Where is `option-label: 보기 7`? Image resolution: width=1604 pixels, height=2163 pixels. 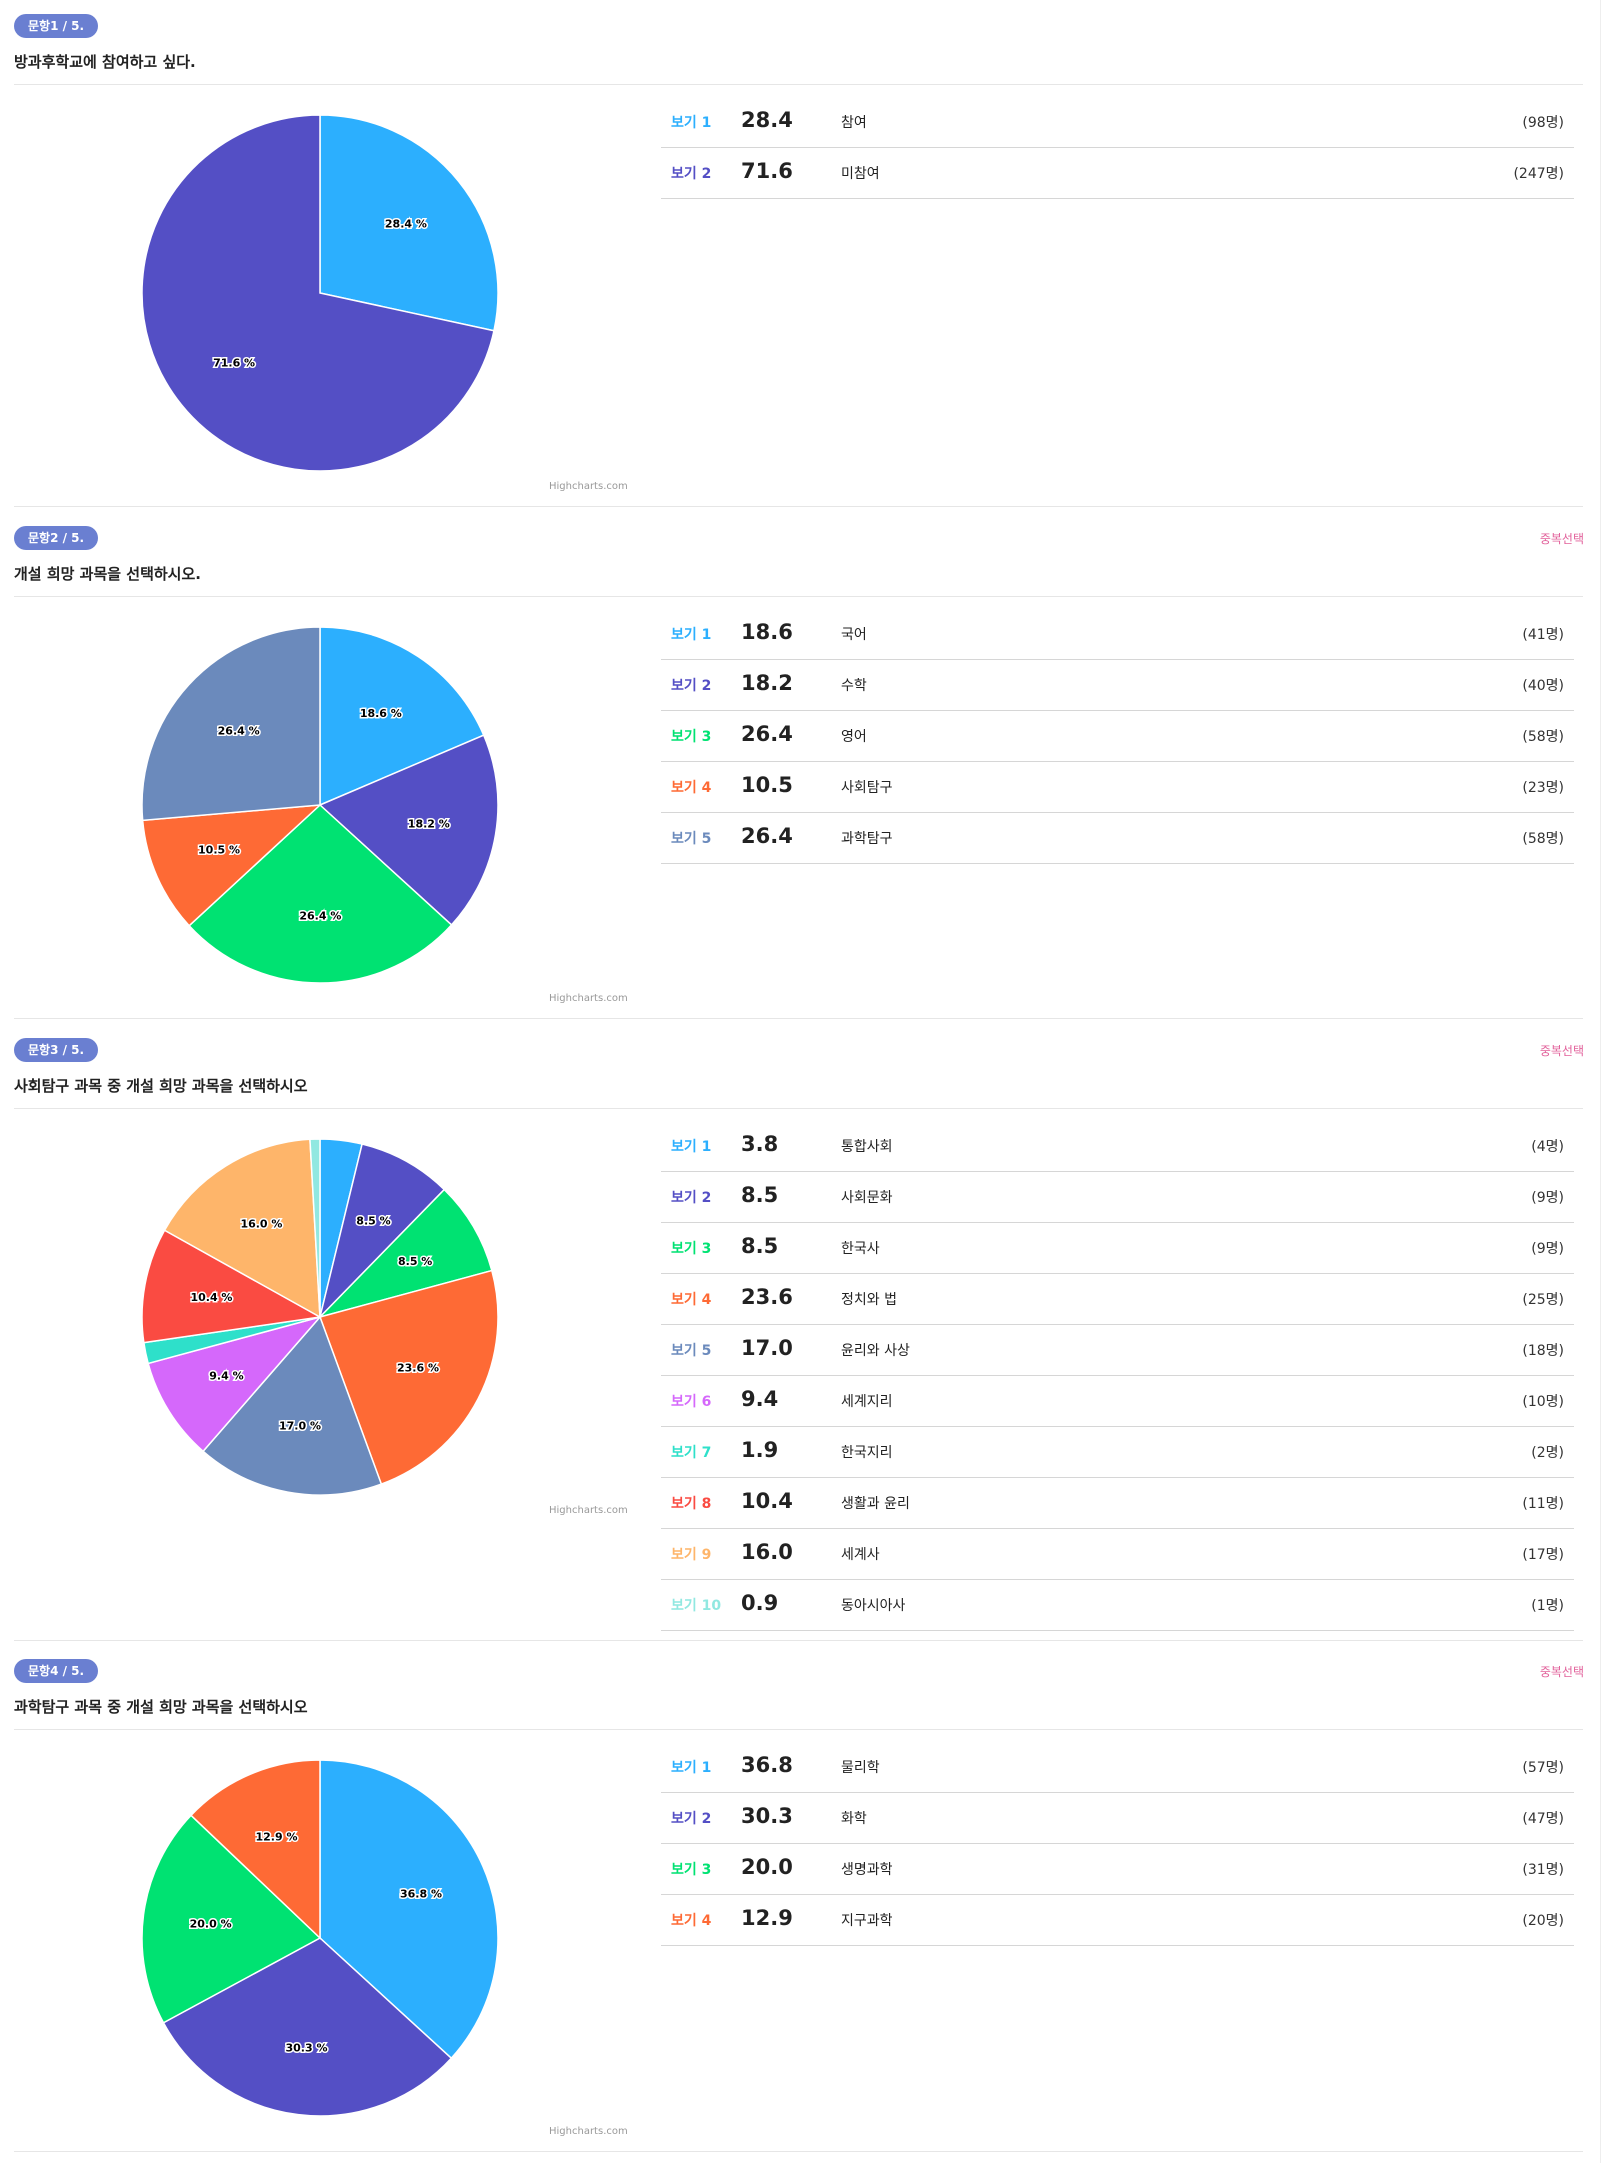
option-label: 보기 7 is located at coordinates (691, 1453).